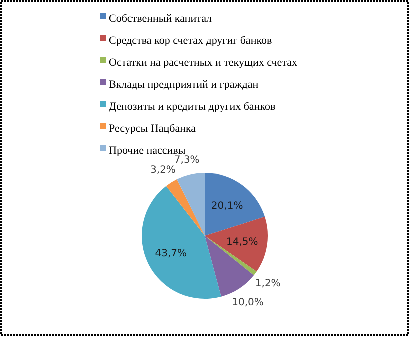 The width and height of the screenshot is (410, 337). I want to click on data-label: 7,3%, so click(187, 160).